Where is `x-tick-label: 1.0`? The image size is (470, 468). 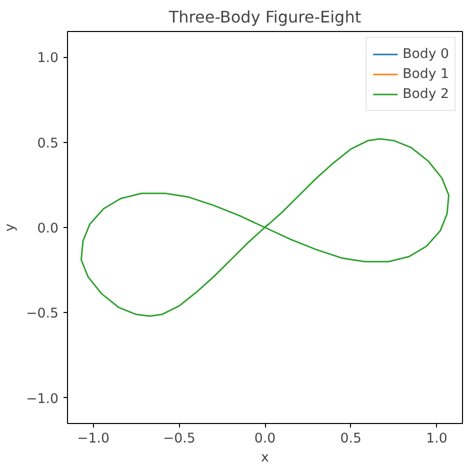 x-tick-label: 1.0 is located at coordinates (437, 439).